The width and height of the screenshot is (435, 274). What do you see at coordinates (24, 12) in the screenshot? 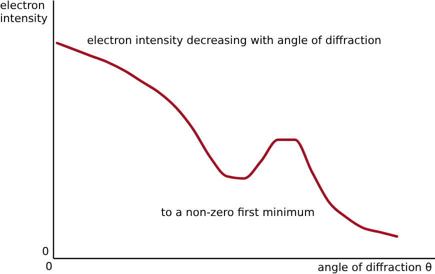
I see `y-axis-title: electron intensity` at bounding box center [24, 12].